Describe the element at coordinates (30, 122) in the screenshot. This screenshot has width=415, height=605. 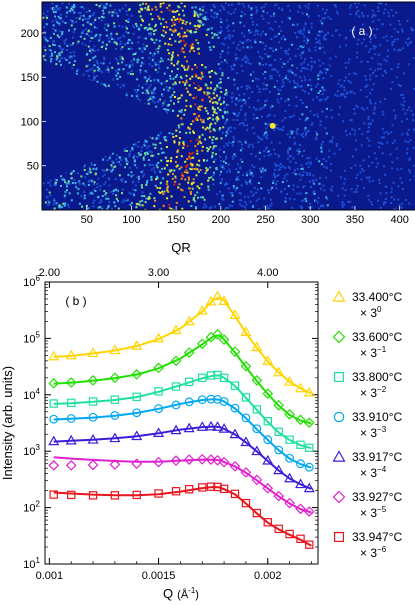
I see `panel-a-y-tick-label: 100` at that location.